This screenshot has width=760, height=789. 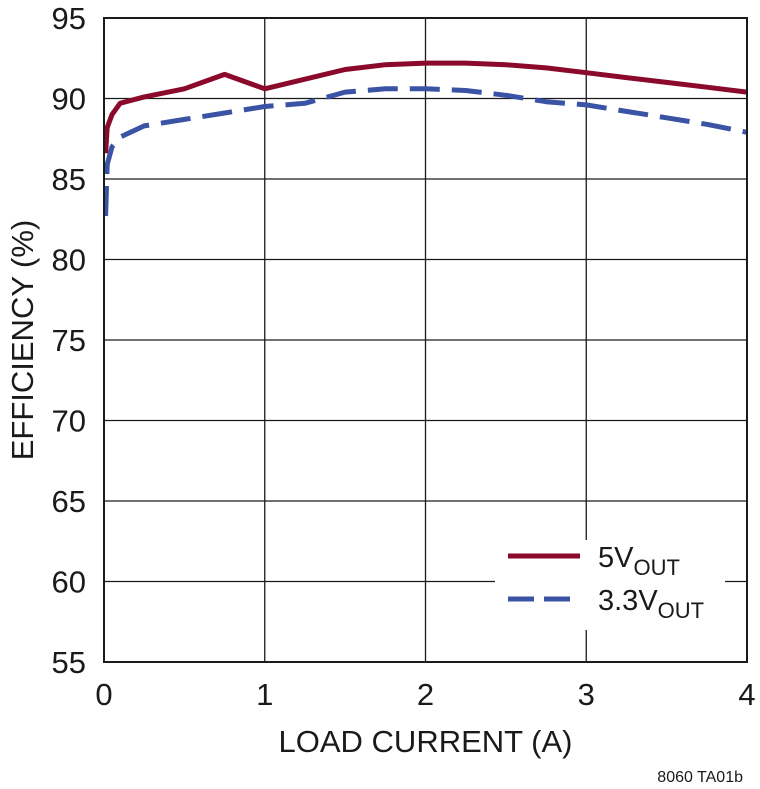 What do you see at coordinates (639, 561) in the screenshot?
I see `legend-label-0: 5VOUT` at bounding box center [639, 561].